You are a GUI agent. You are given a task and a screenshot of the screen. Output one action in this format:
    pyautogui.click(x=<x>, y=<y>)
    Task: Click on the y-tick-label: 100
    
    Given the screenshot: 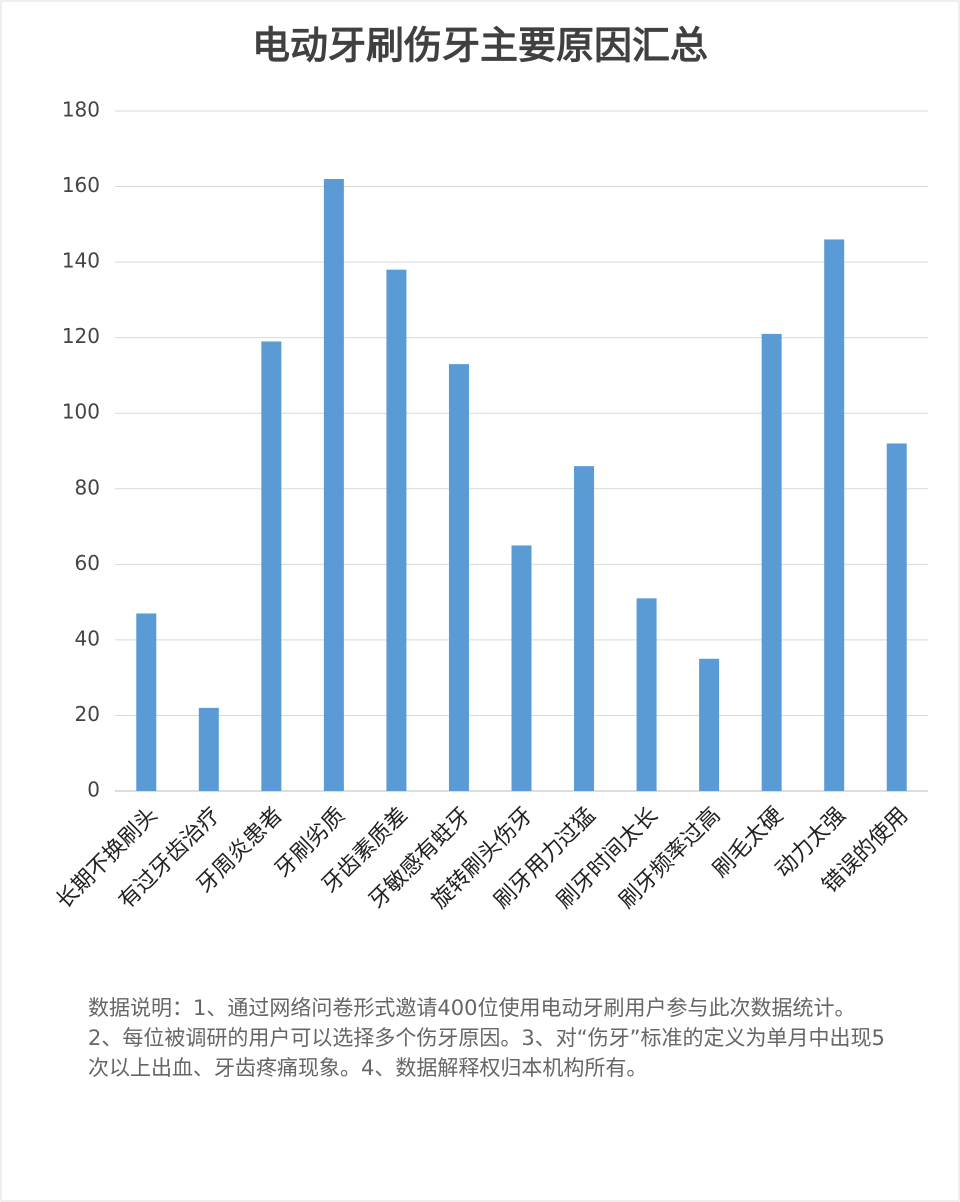 What is the action you would take?
    pyautogui.click(x=81, y=412)
    